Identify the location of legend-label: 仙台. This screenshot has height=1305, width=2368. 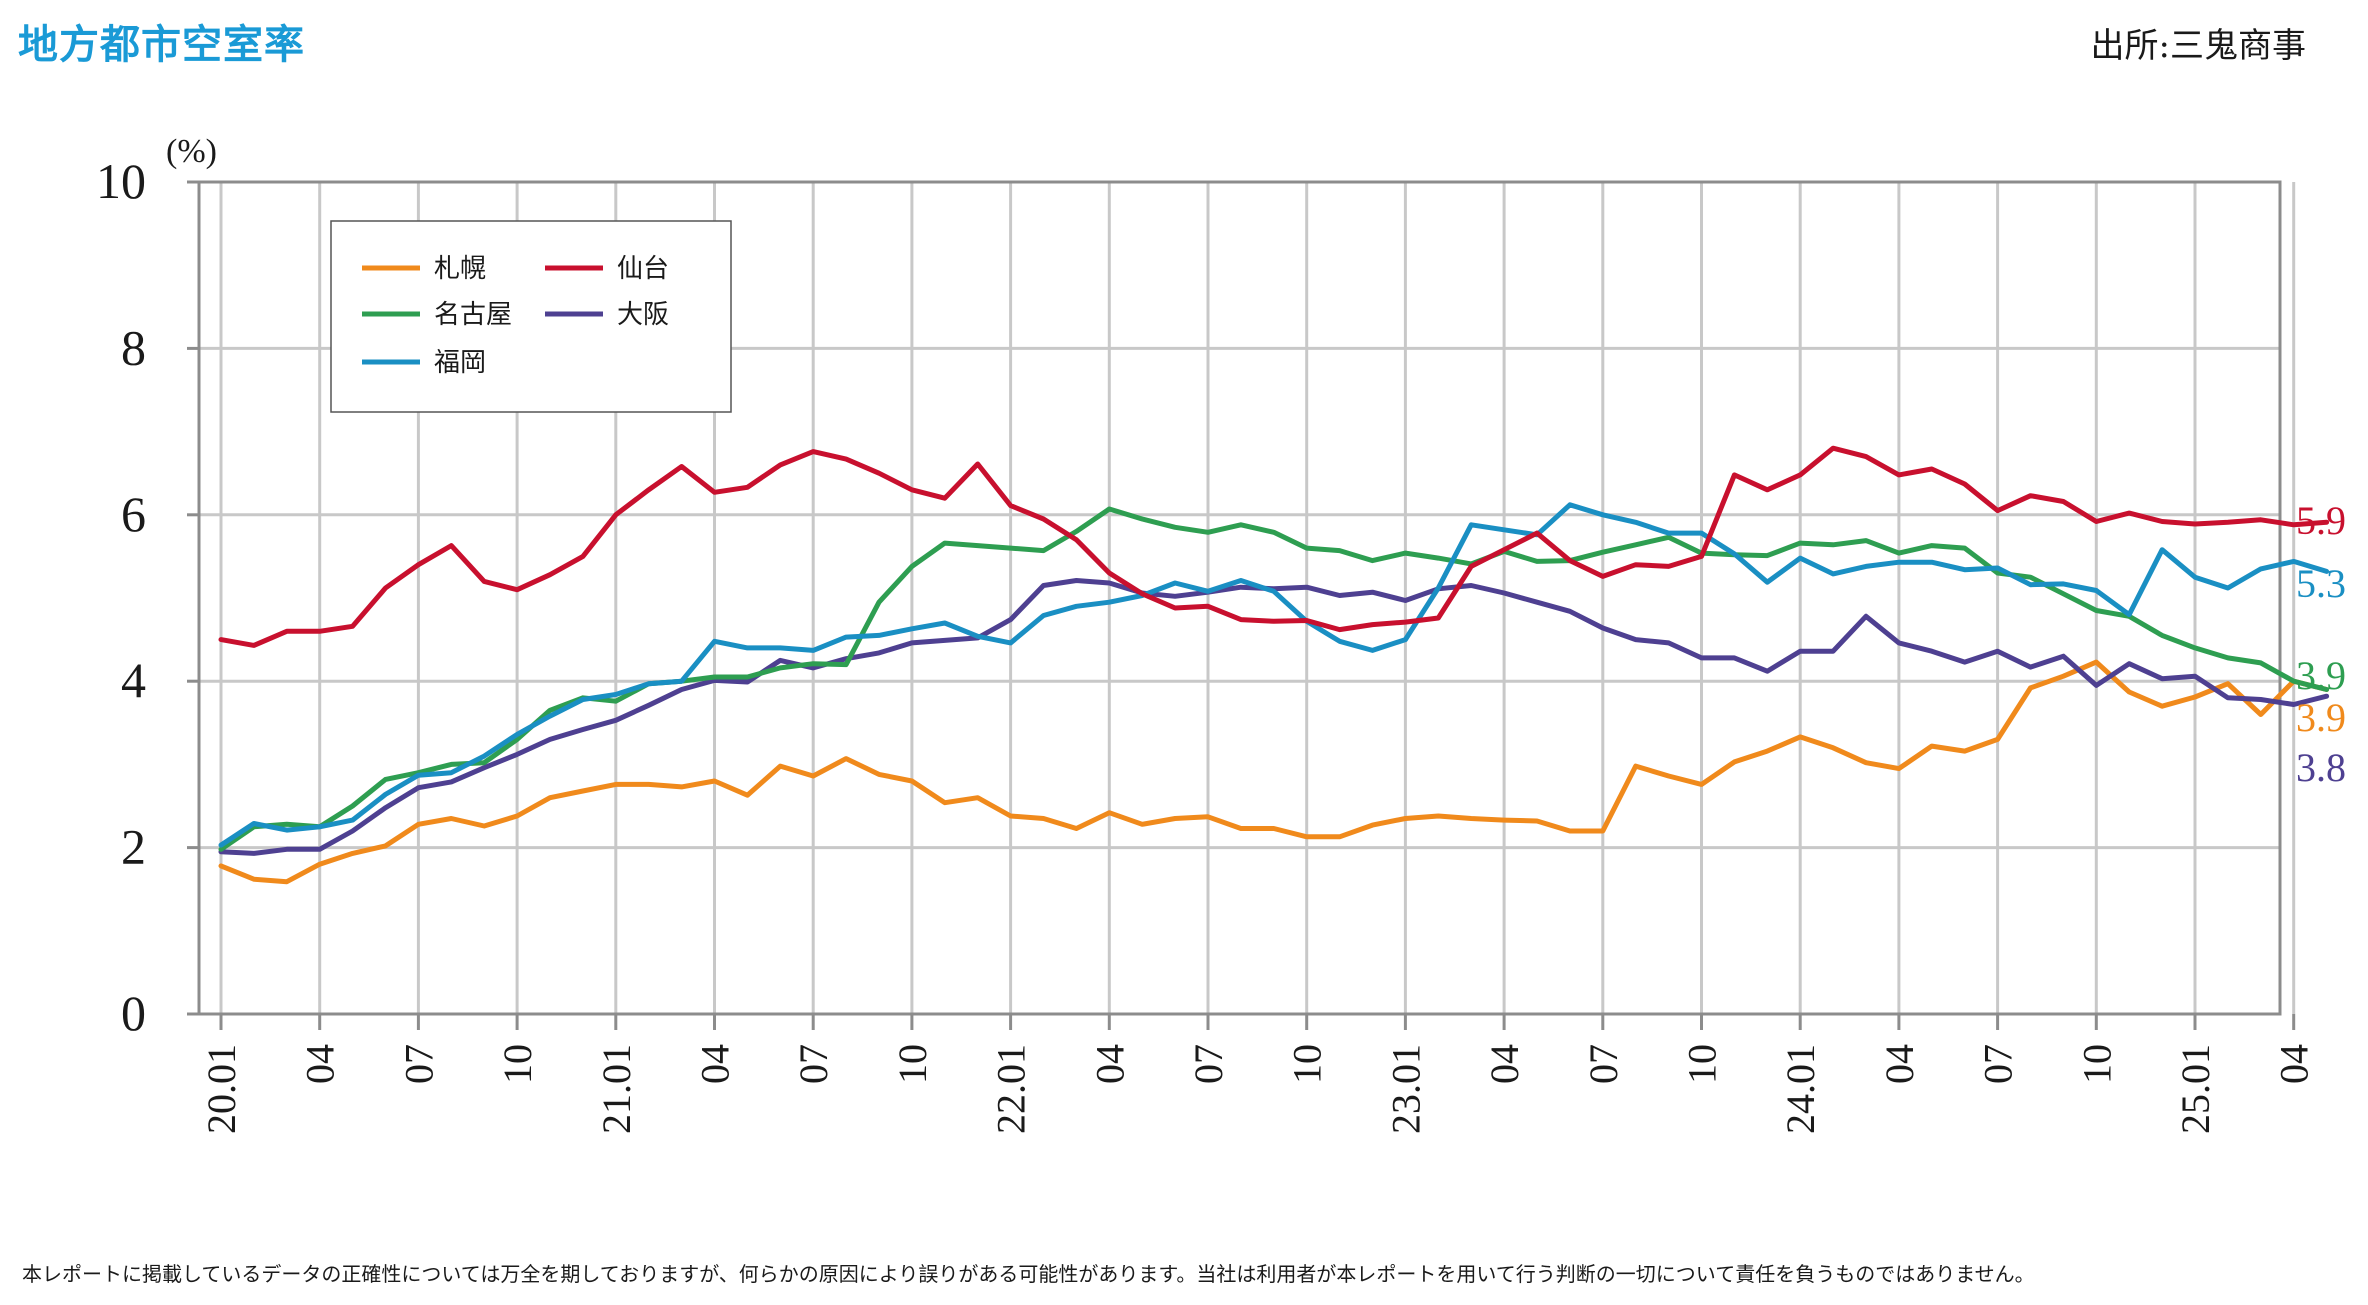
(643, 269).